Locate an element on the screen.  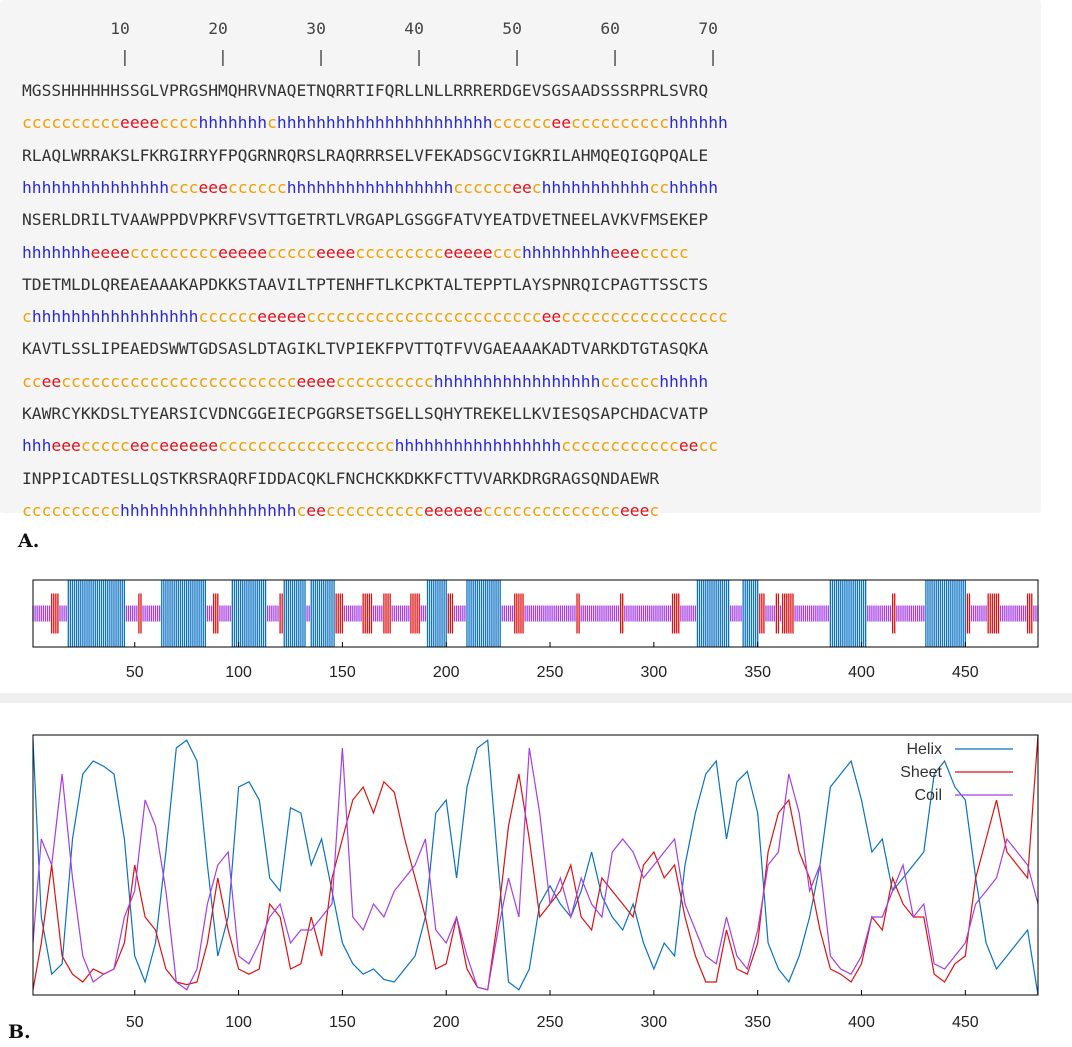
structure-run: eeeeee is located at coordinates (453, 510).